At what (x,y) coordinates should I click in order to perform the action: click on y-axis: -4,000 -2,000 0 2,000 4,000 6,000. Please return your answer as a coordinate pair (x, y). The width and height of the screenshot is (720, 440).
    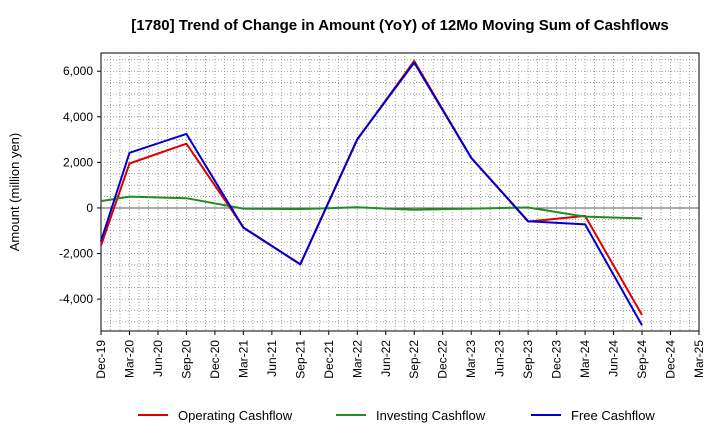
    Looking at the image, I should click on (80, 185).